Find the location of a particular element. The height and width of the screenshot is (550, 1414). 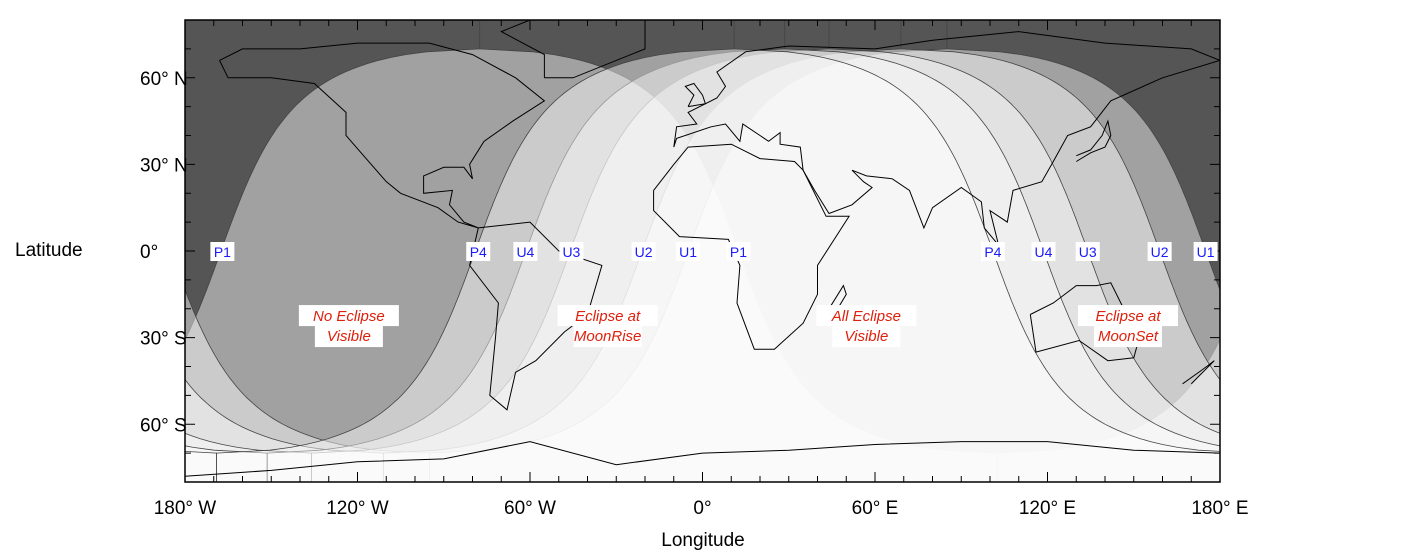

region-annotation: Eclipse at MoonRise is located at coordinates (607, 326).